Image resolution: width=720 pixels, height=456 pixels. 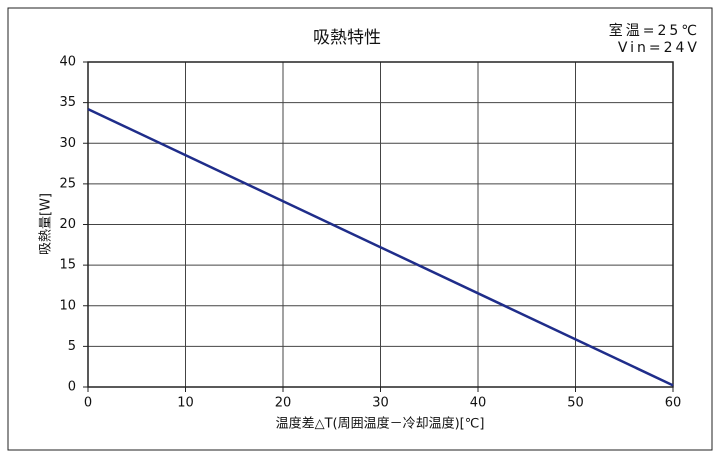 I want to click on x-tick-label: 0, so click(x=88, y=403).